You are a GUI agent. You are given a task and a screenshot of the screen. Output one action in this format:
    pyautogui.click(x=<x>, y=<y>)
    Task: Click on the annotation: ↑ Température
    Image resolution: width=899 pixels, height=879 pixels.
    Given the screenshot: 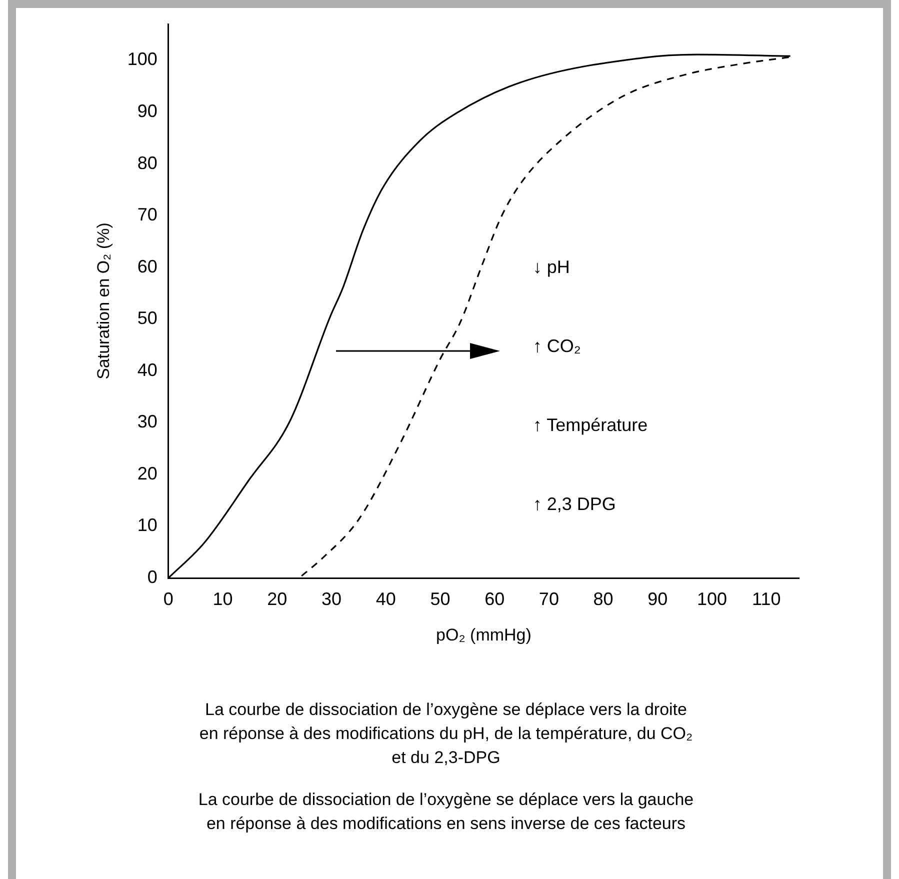 What is the action you would take?
    pyautogui.click(x=590, y=425)
    